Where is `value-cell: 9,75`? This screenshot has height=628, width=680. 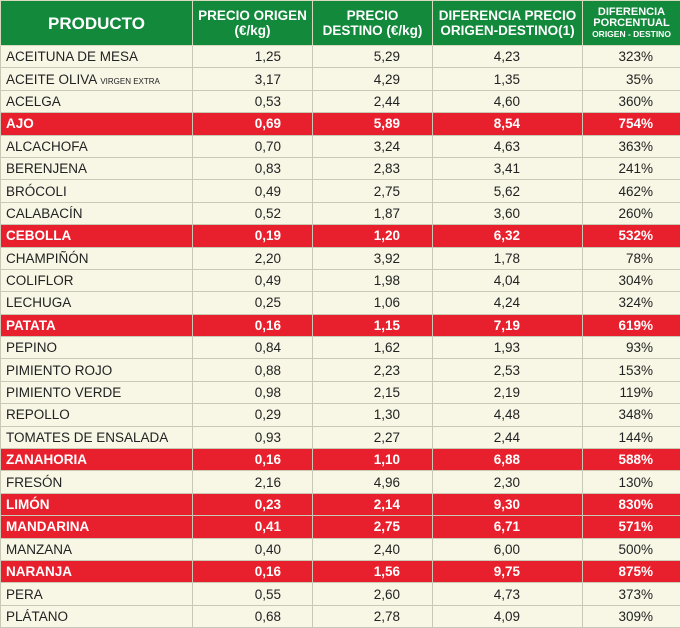 value-cell: 9,75 is located at coordinates (507, 571).